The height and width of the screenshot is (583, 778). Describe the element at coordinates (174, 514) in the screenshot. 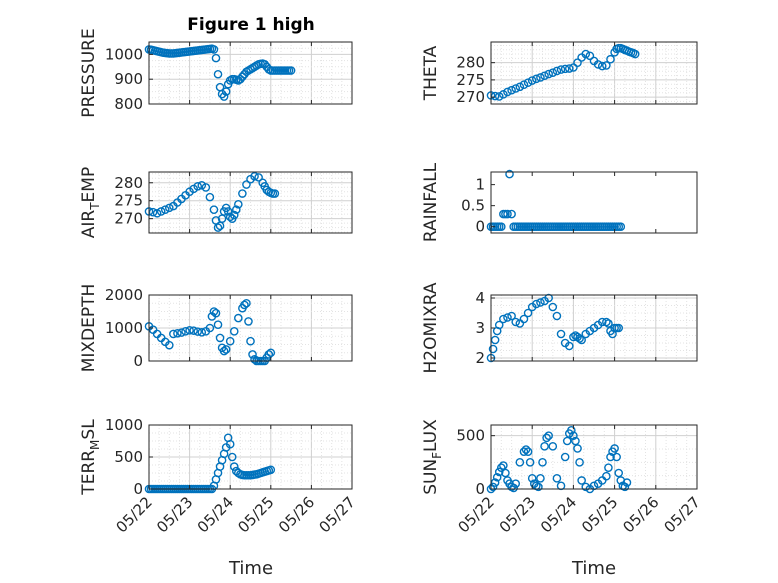

I see `x-tick-label: 05/23` at that location.